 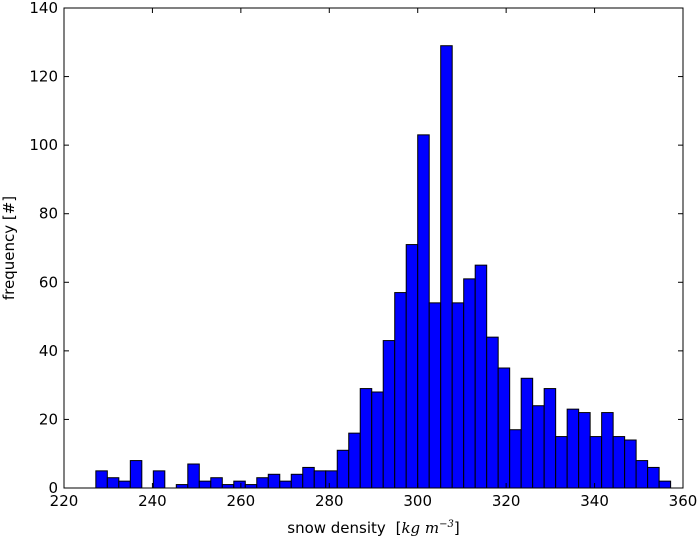 I want to click on y-tick-labels: 0 20 40 60 80 100 120 140, so click(x=43, y=248).